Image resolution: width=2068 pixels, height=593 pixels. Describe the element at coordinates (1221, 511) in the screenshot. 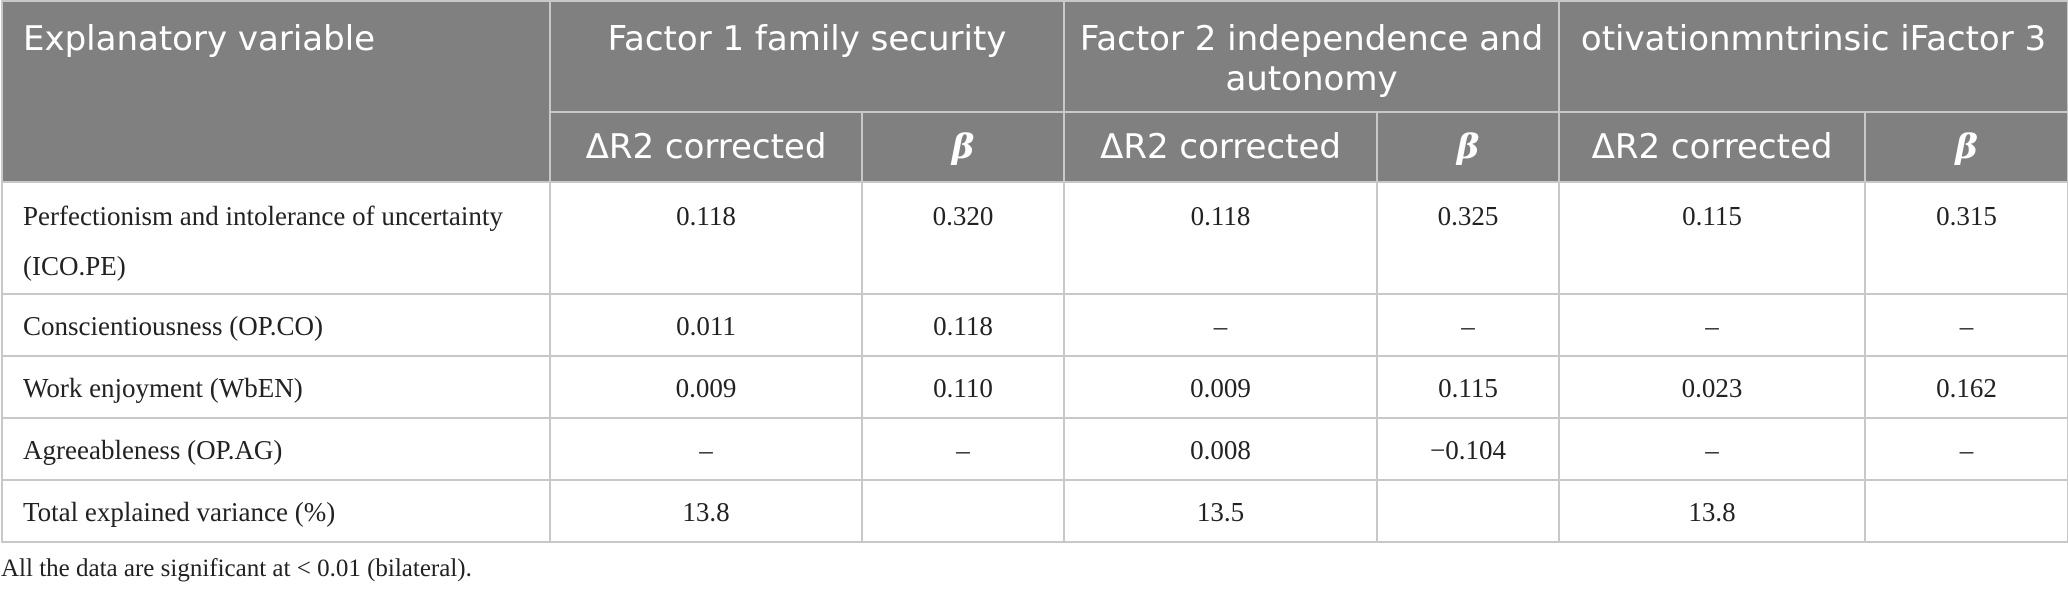

I see `table-cell: 13.5` at that location.